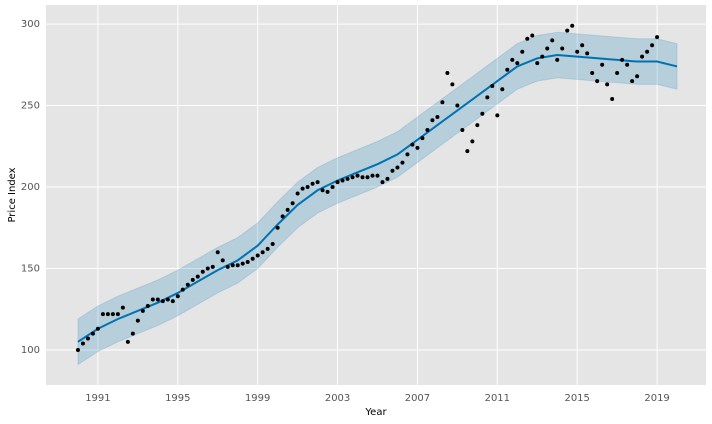  Describe the element at coordinates (417, 398) in the screenshot. I see `x-tick-label: 2007` at that location.